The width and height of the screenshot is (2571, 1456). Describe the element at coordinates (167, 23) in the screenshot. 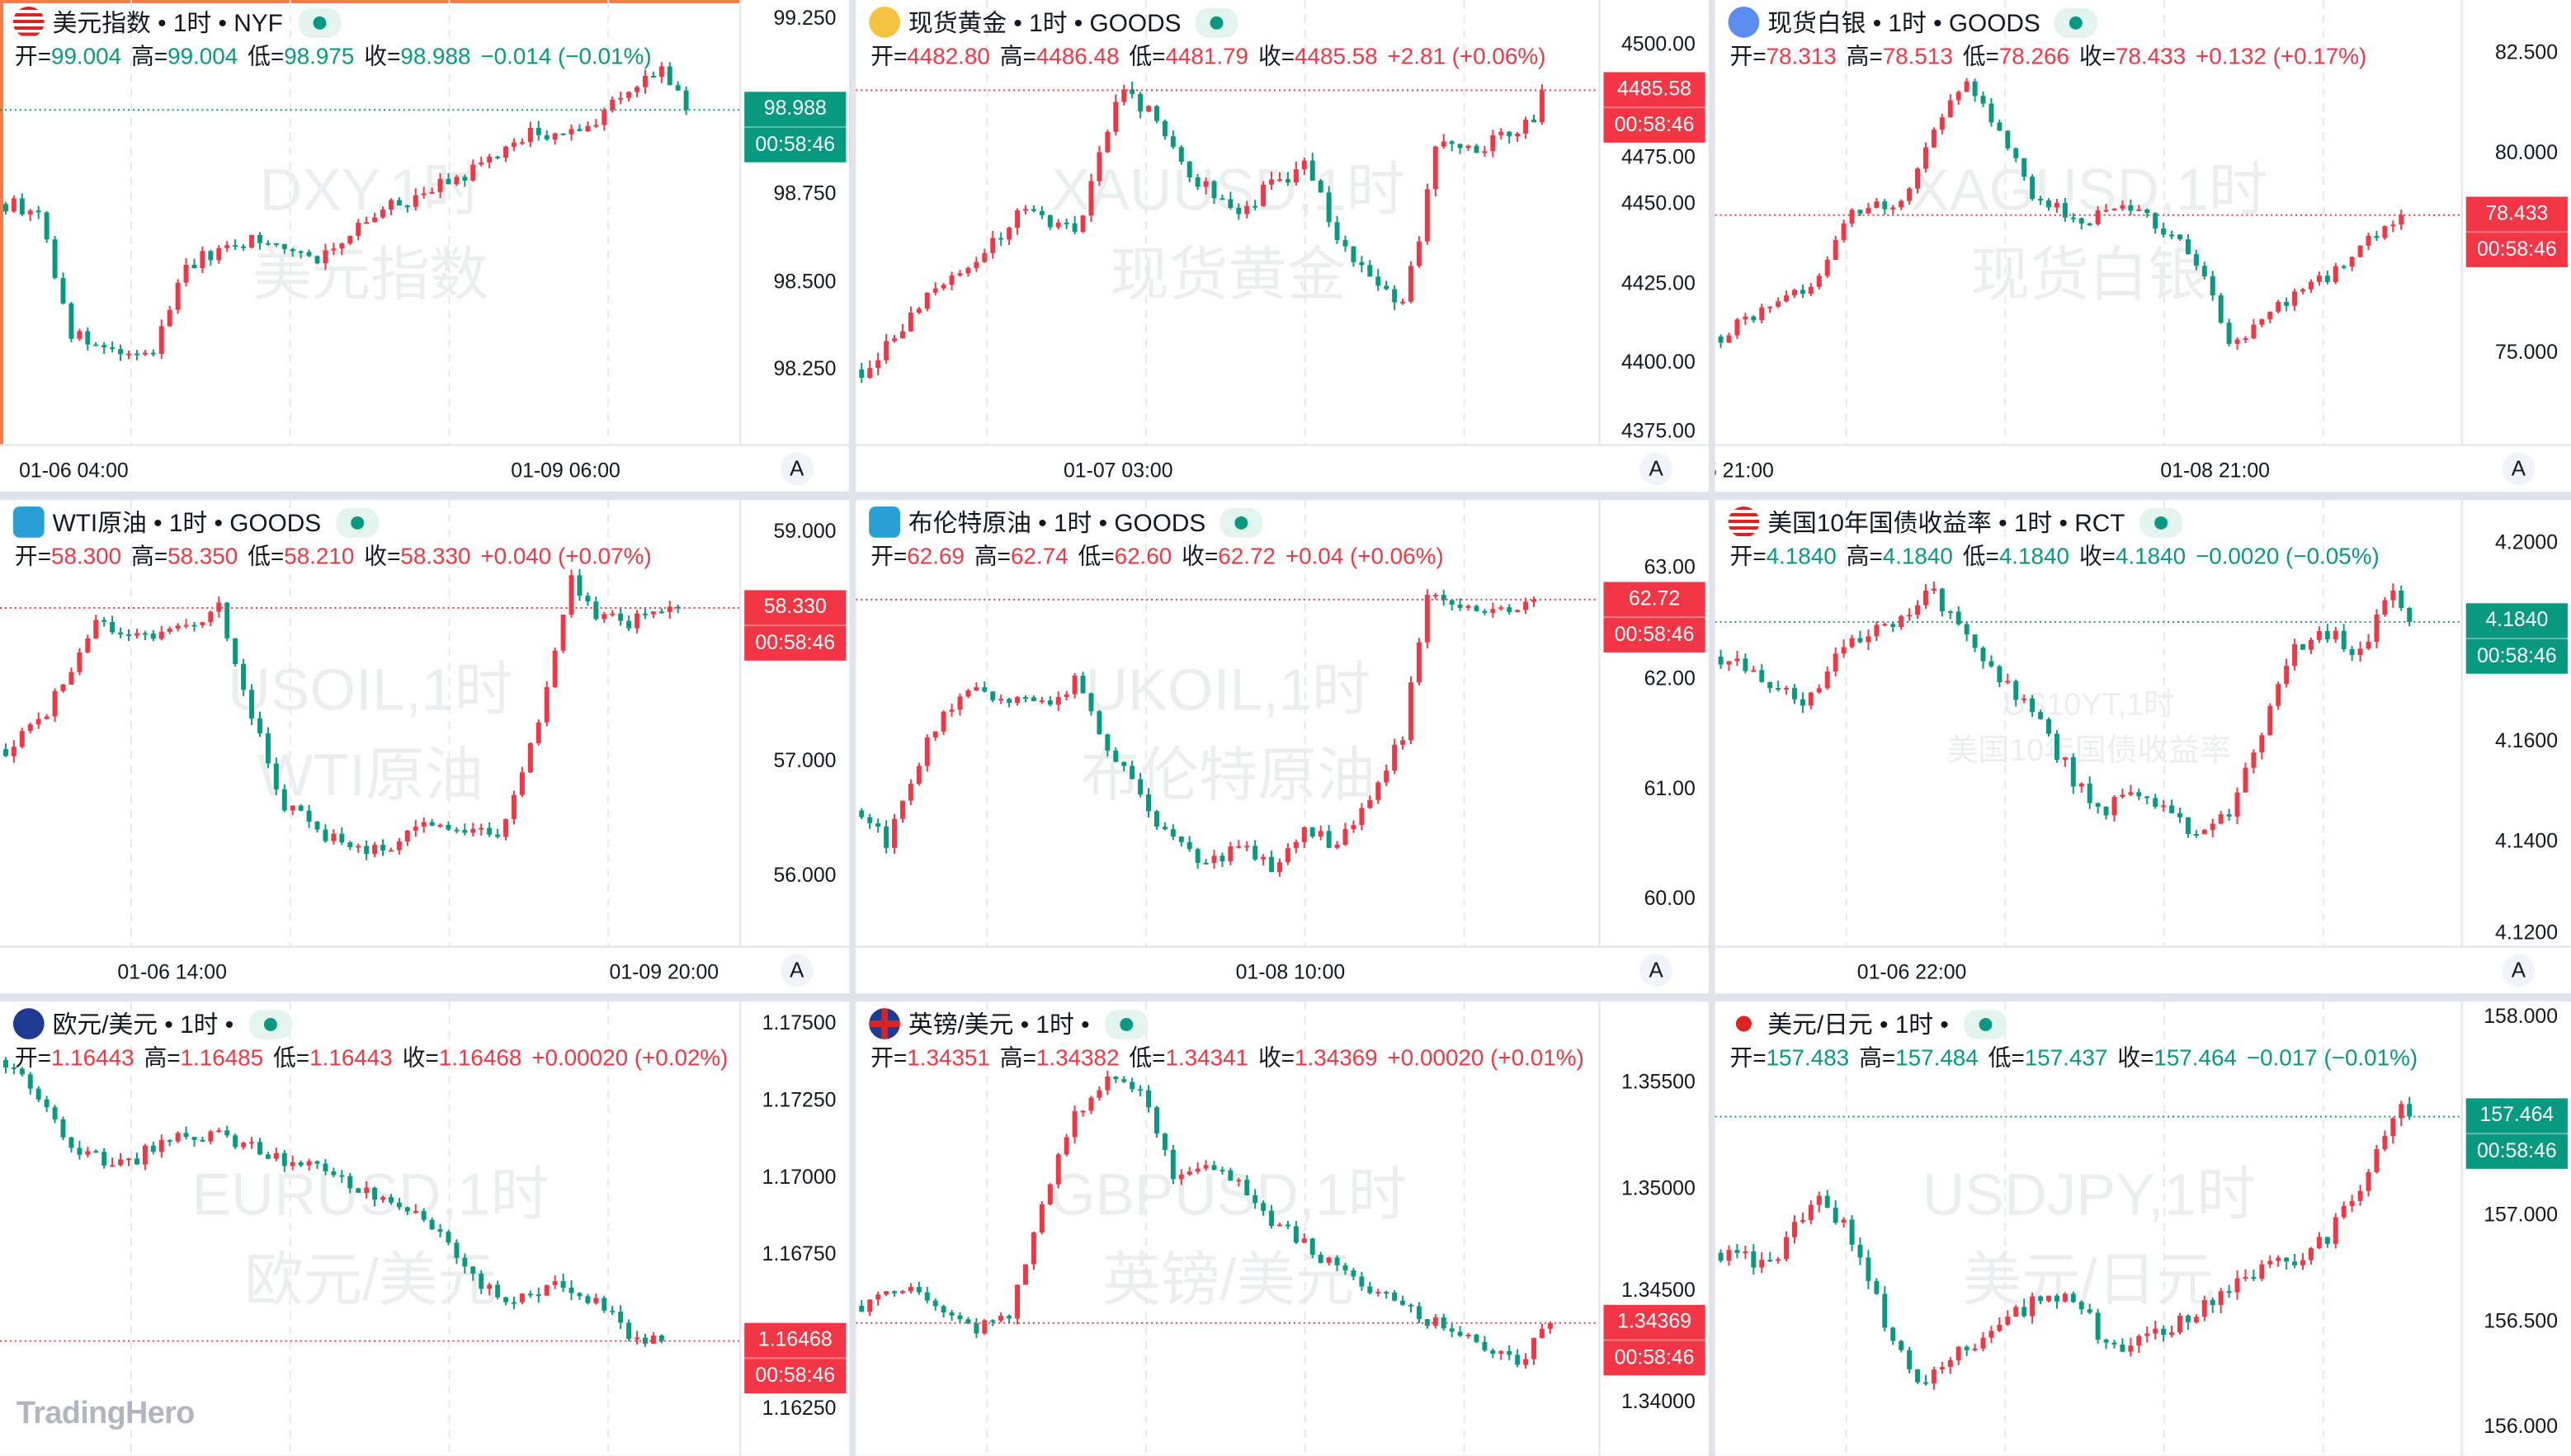

I see `symbol-title: 美元指数 • 1时 • NYF` at that location.